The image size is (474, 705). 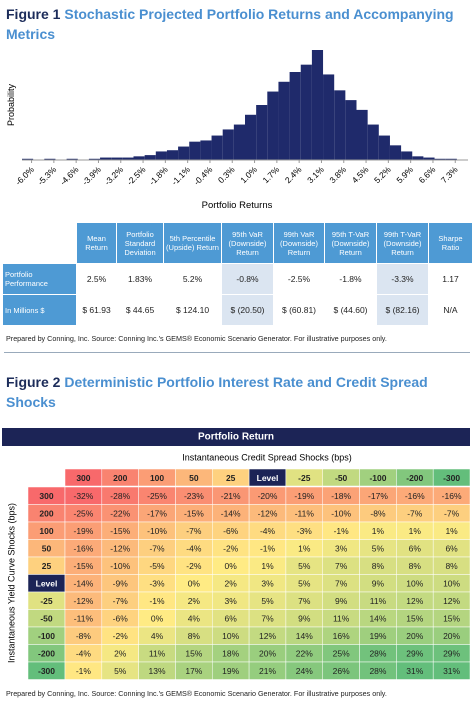 What do you see at coordinates (194, 514) in the screenshot?
I see `heat-value: -15%` at bounding box center [194, 514].